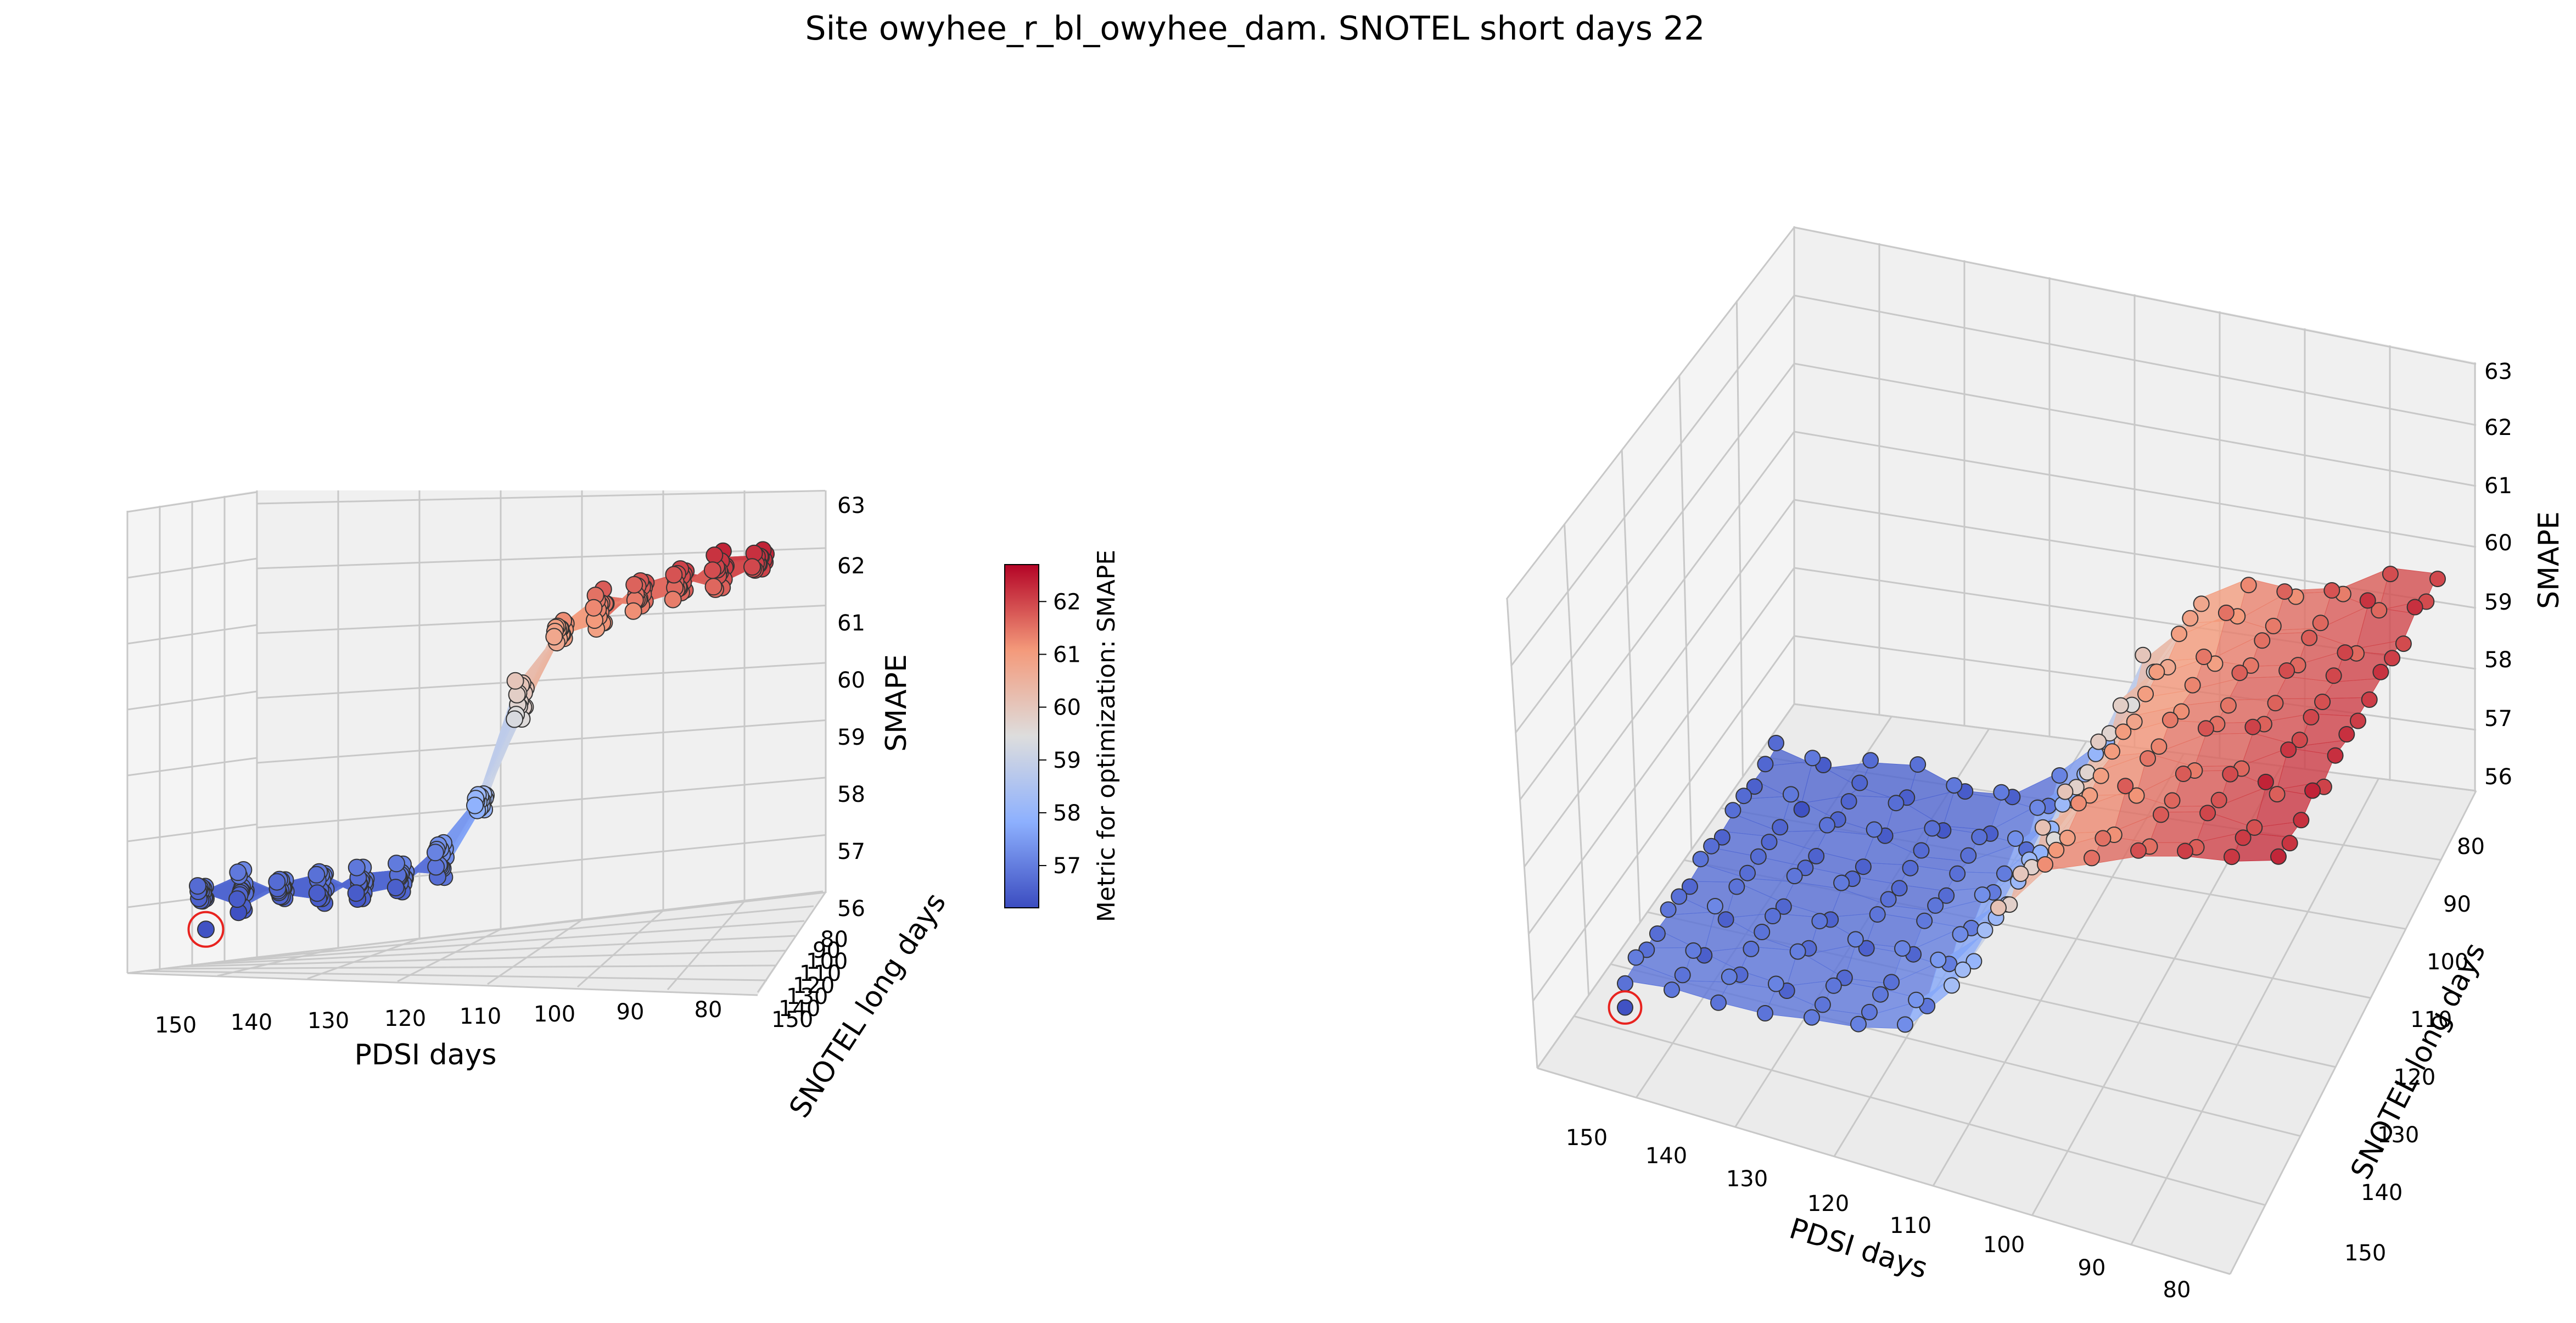 Image resolution: width=2576 pixels, height=1323 pixels. I want to click on colorbar-tick-label: 61, so click(1067, 655).